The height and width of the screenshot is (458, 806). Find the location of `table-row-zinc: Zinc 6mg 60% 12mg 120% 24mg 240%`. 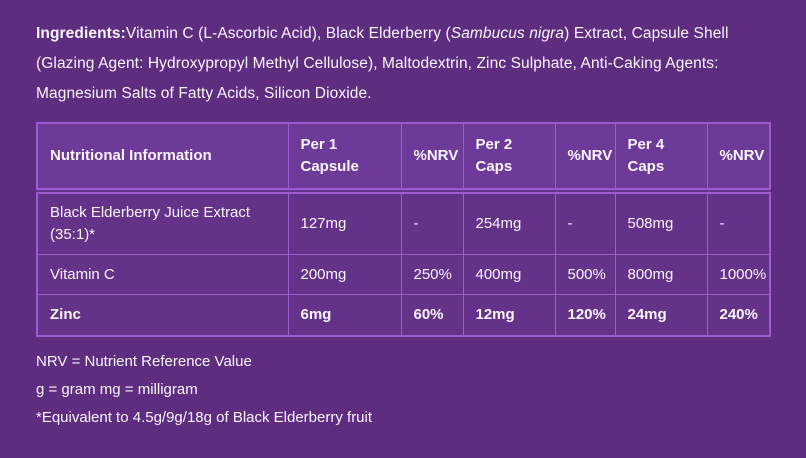

table-row-zinc: Zinc 6mg 60% 12mg 120% 24mg 240% is located at coordinates (403, 315).